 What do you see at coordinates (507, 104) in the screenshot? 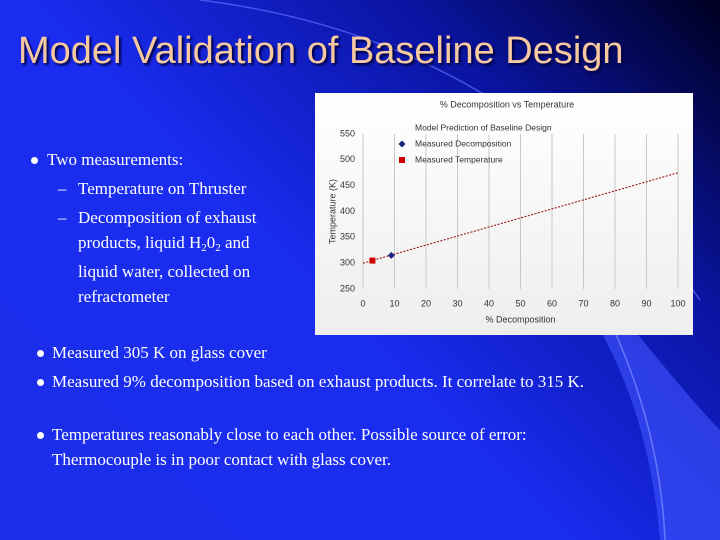
I see `chart-title: % Decomposition vs Temperature` at bounding box center [507, 104].